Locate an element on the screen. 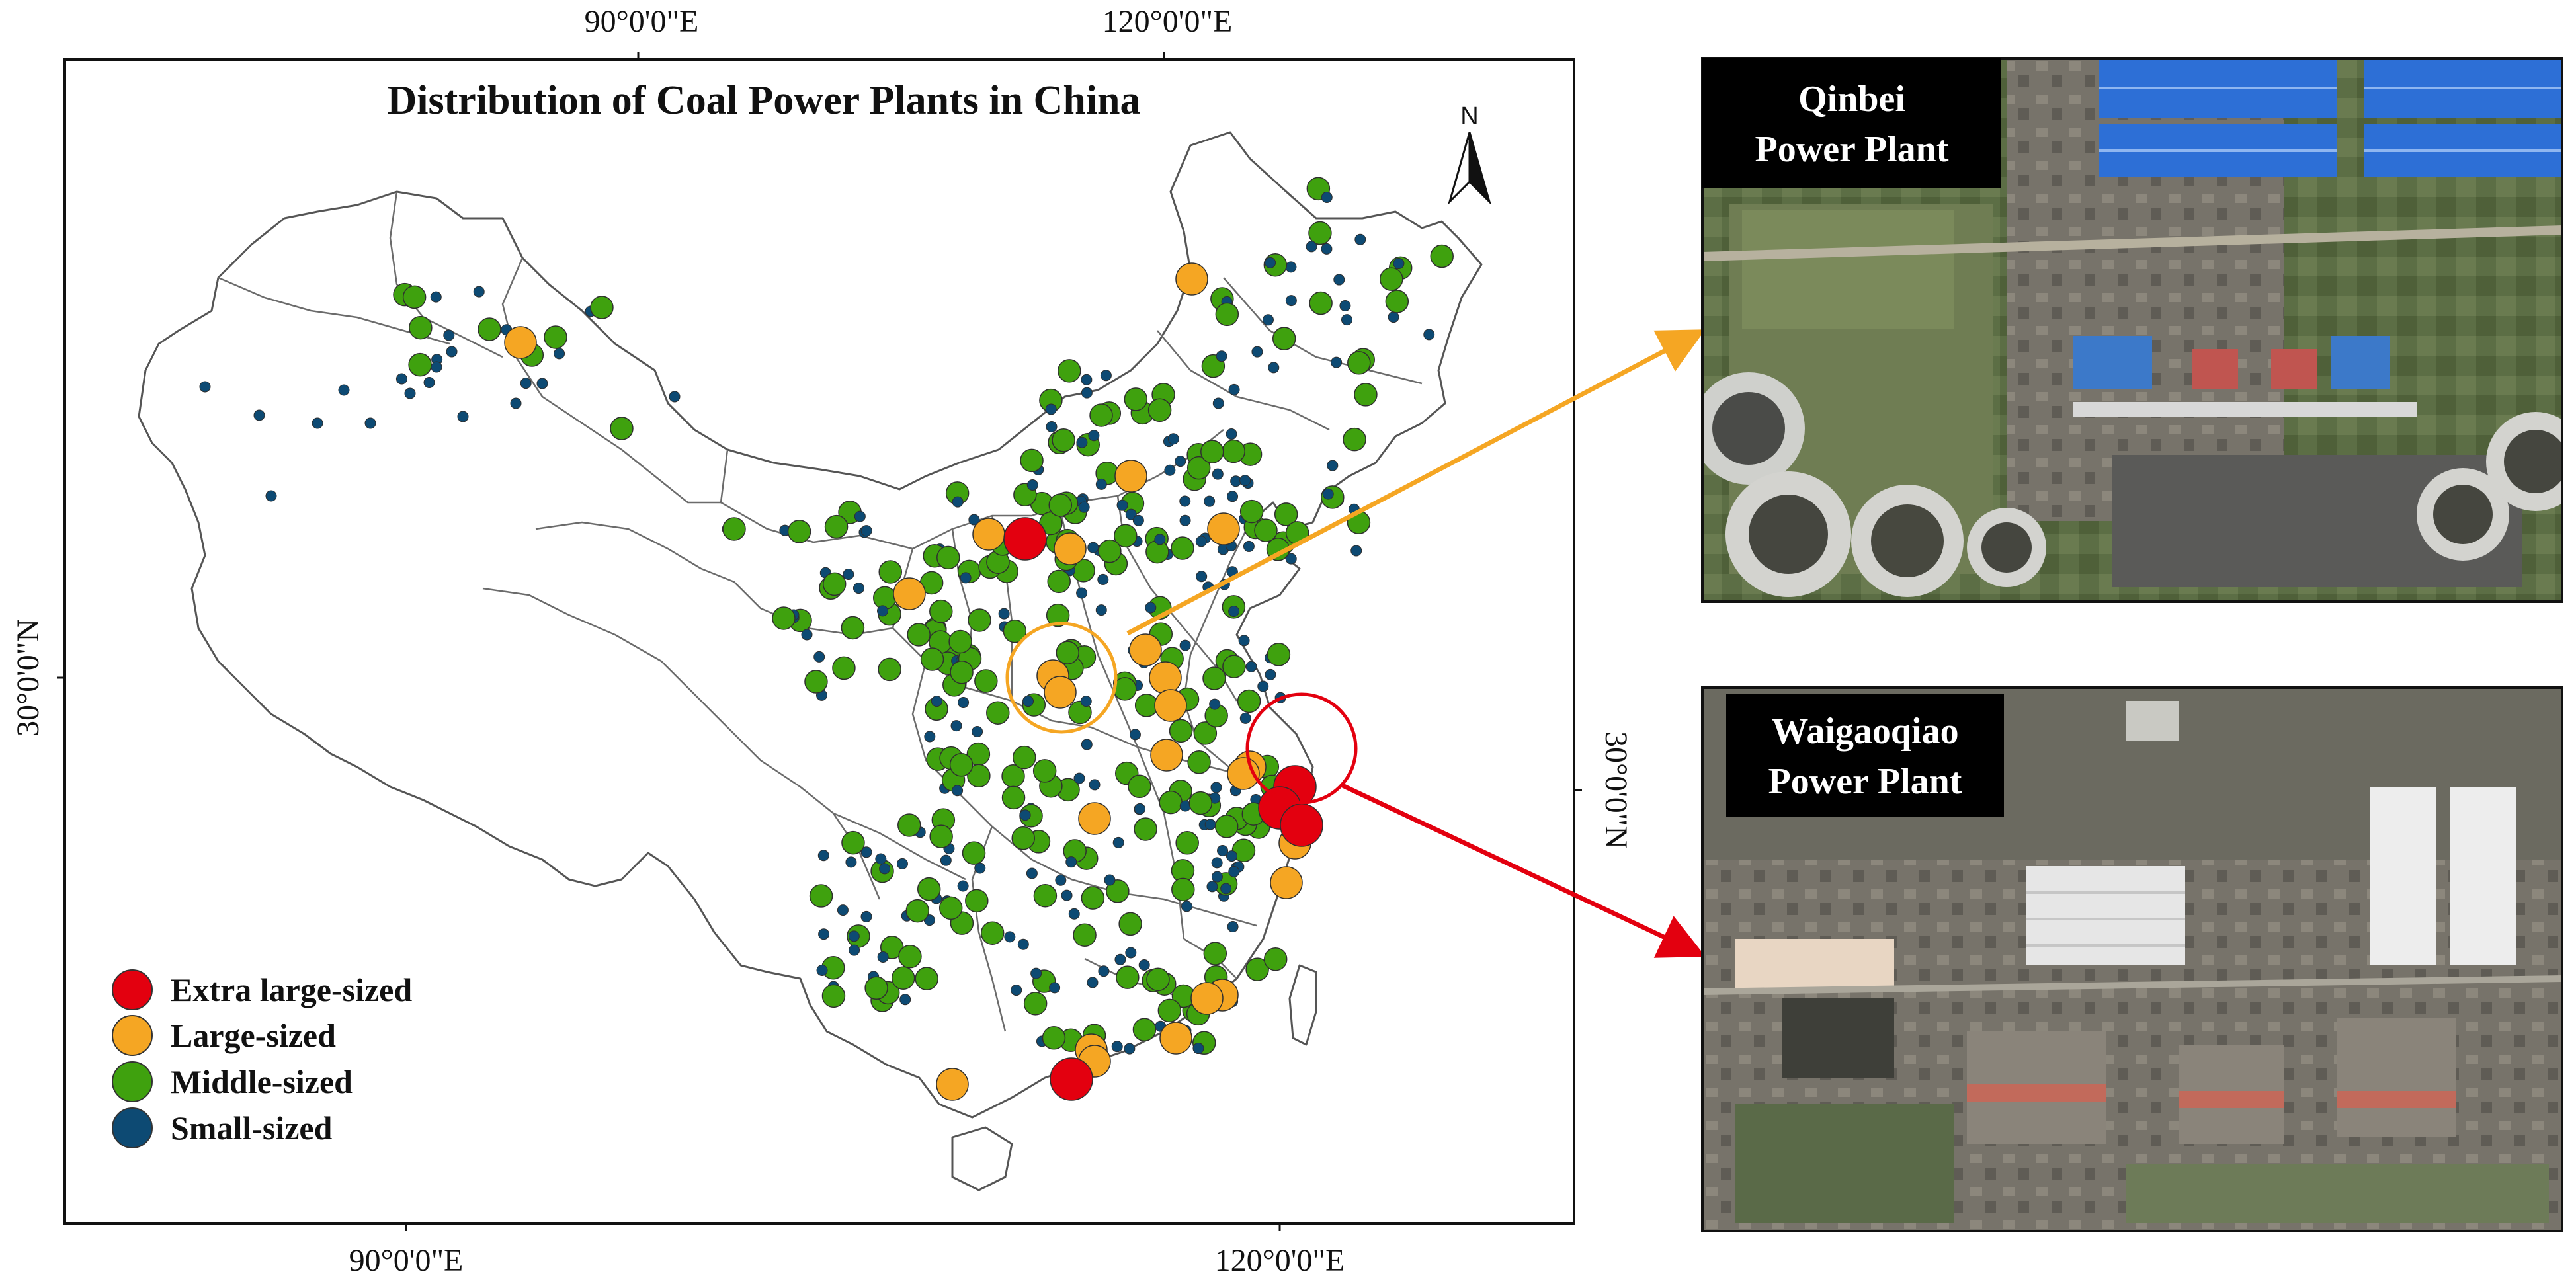 The width and height of the screenshot is (2576, 1286). svg-text: N is located at coordinates (1469, 116).